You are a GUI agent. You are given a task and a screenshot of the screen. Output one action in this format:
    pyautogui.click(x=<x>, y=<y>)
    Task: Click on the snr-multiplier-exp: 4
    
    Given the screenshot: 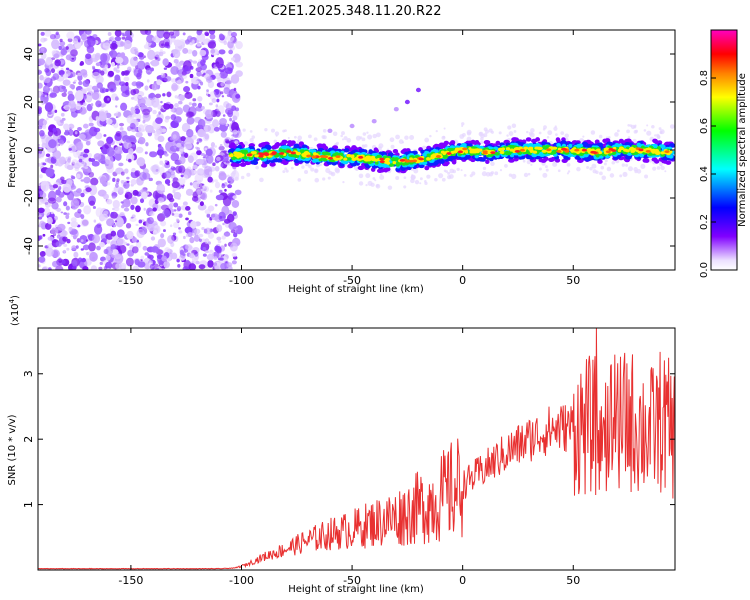 What is the action you would take?
    pyautogui.click(x=12, y=300)
    